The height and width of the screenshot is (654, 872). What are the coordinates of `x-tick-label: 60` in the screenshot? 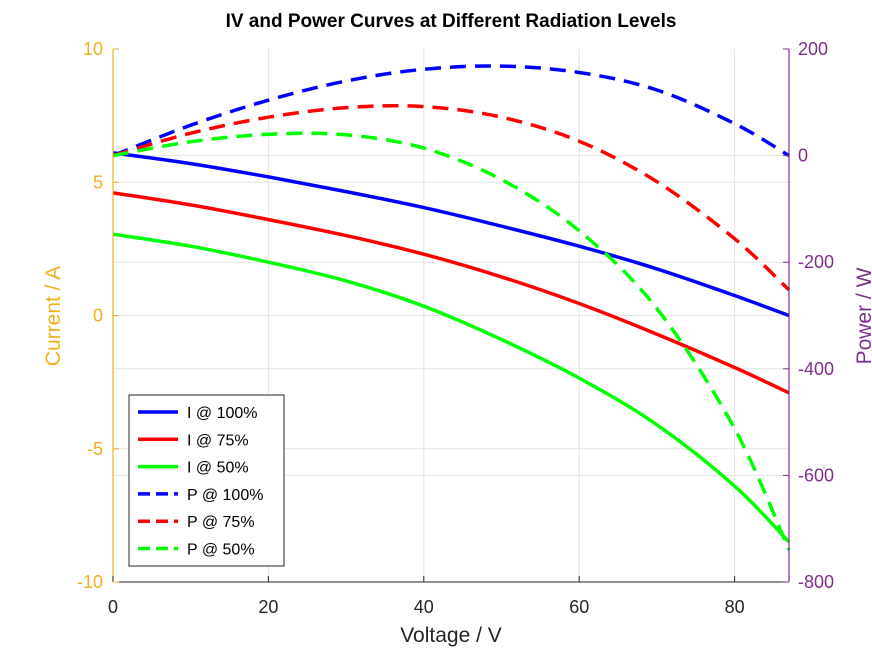 It's located at (579, 607).